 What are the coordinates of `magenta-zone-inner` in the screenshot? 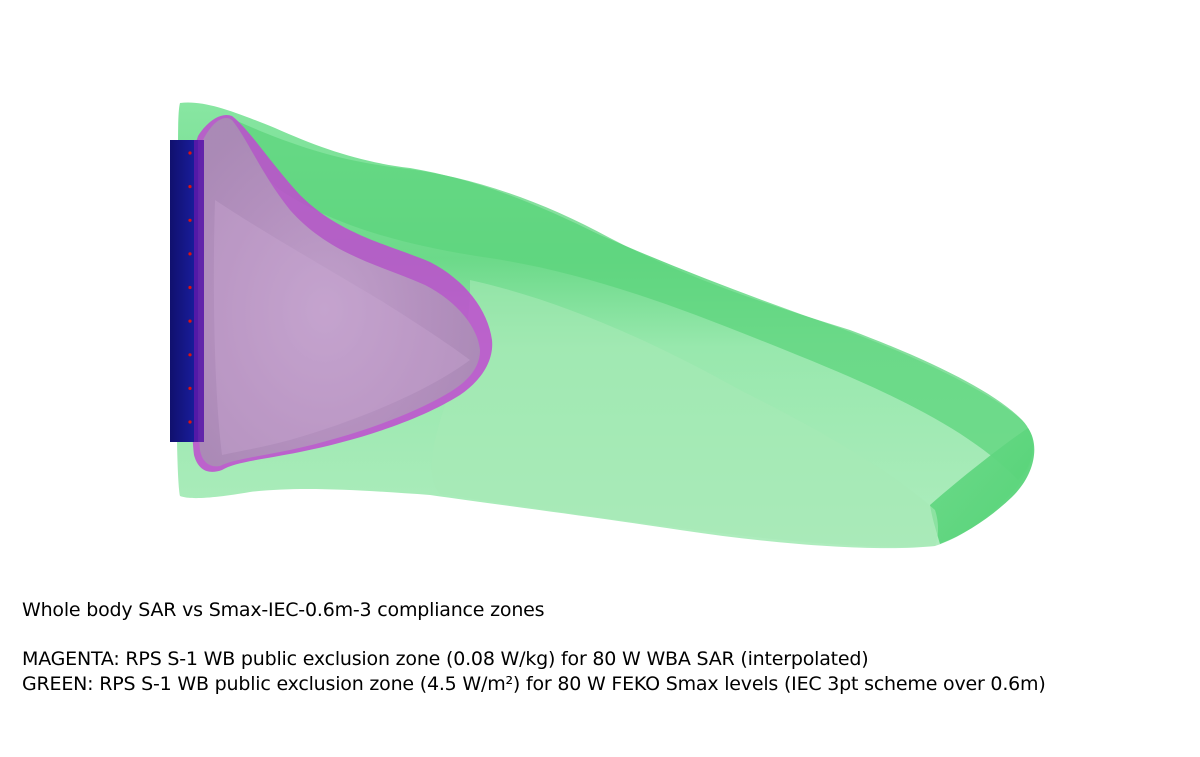 It's located at (338, 292).